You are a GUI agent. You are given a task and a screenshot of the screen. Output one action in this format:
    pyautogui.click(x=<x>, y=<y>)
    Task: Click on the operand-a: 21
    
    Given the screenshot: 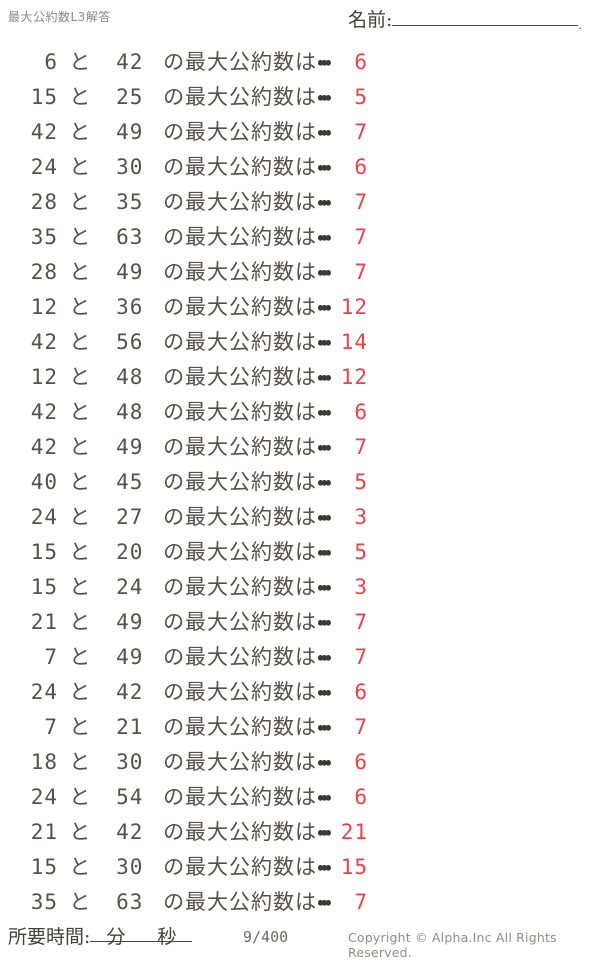 What is the action you would take?
    pyautogui.click(x=44, y=622)
    